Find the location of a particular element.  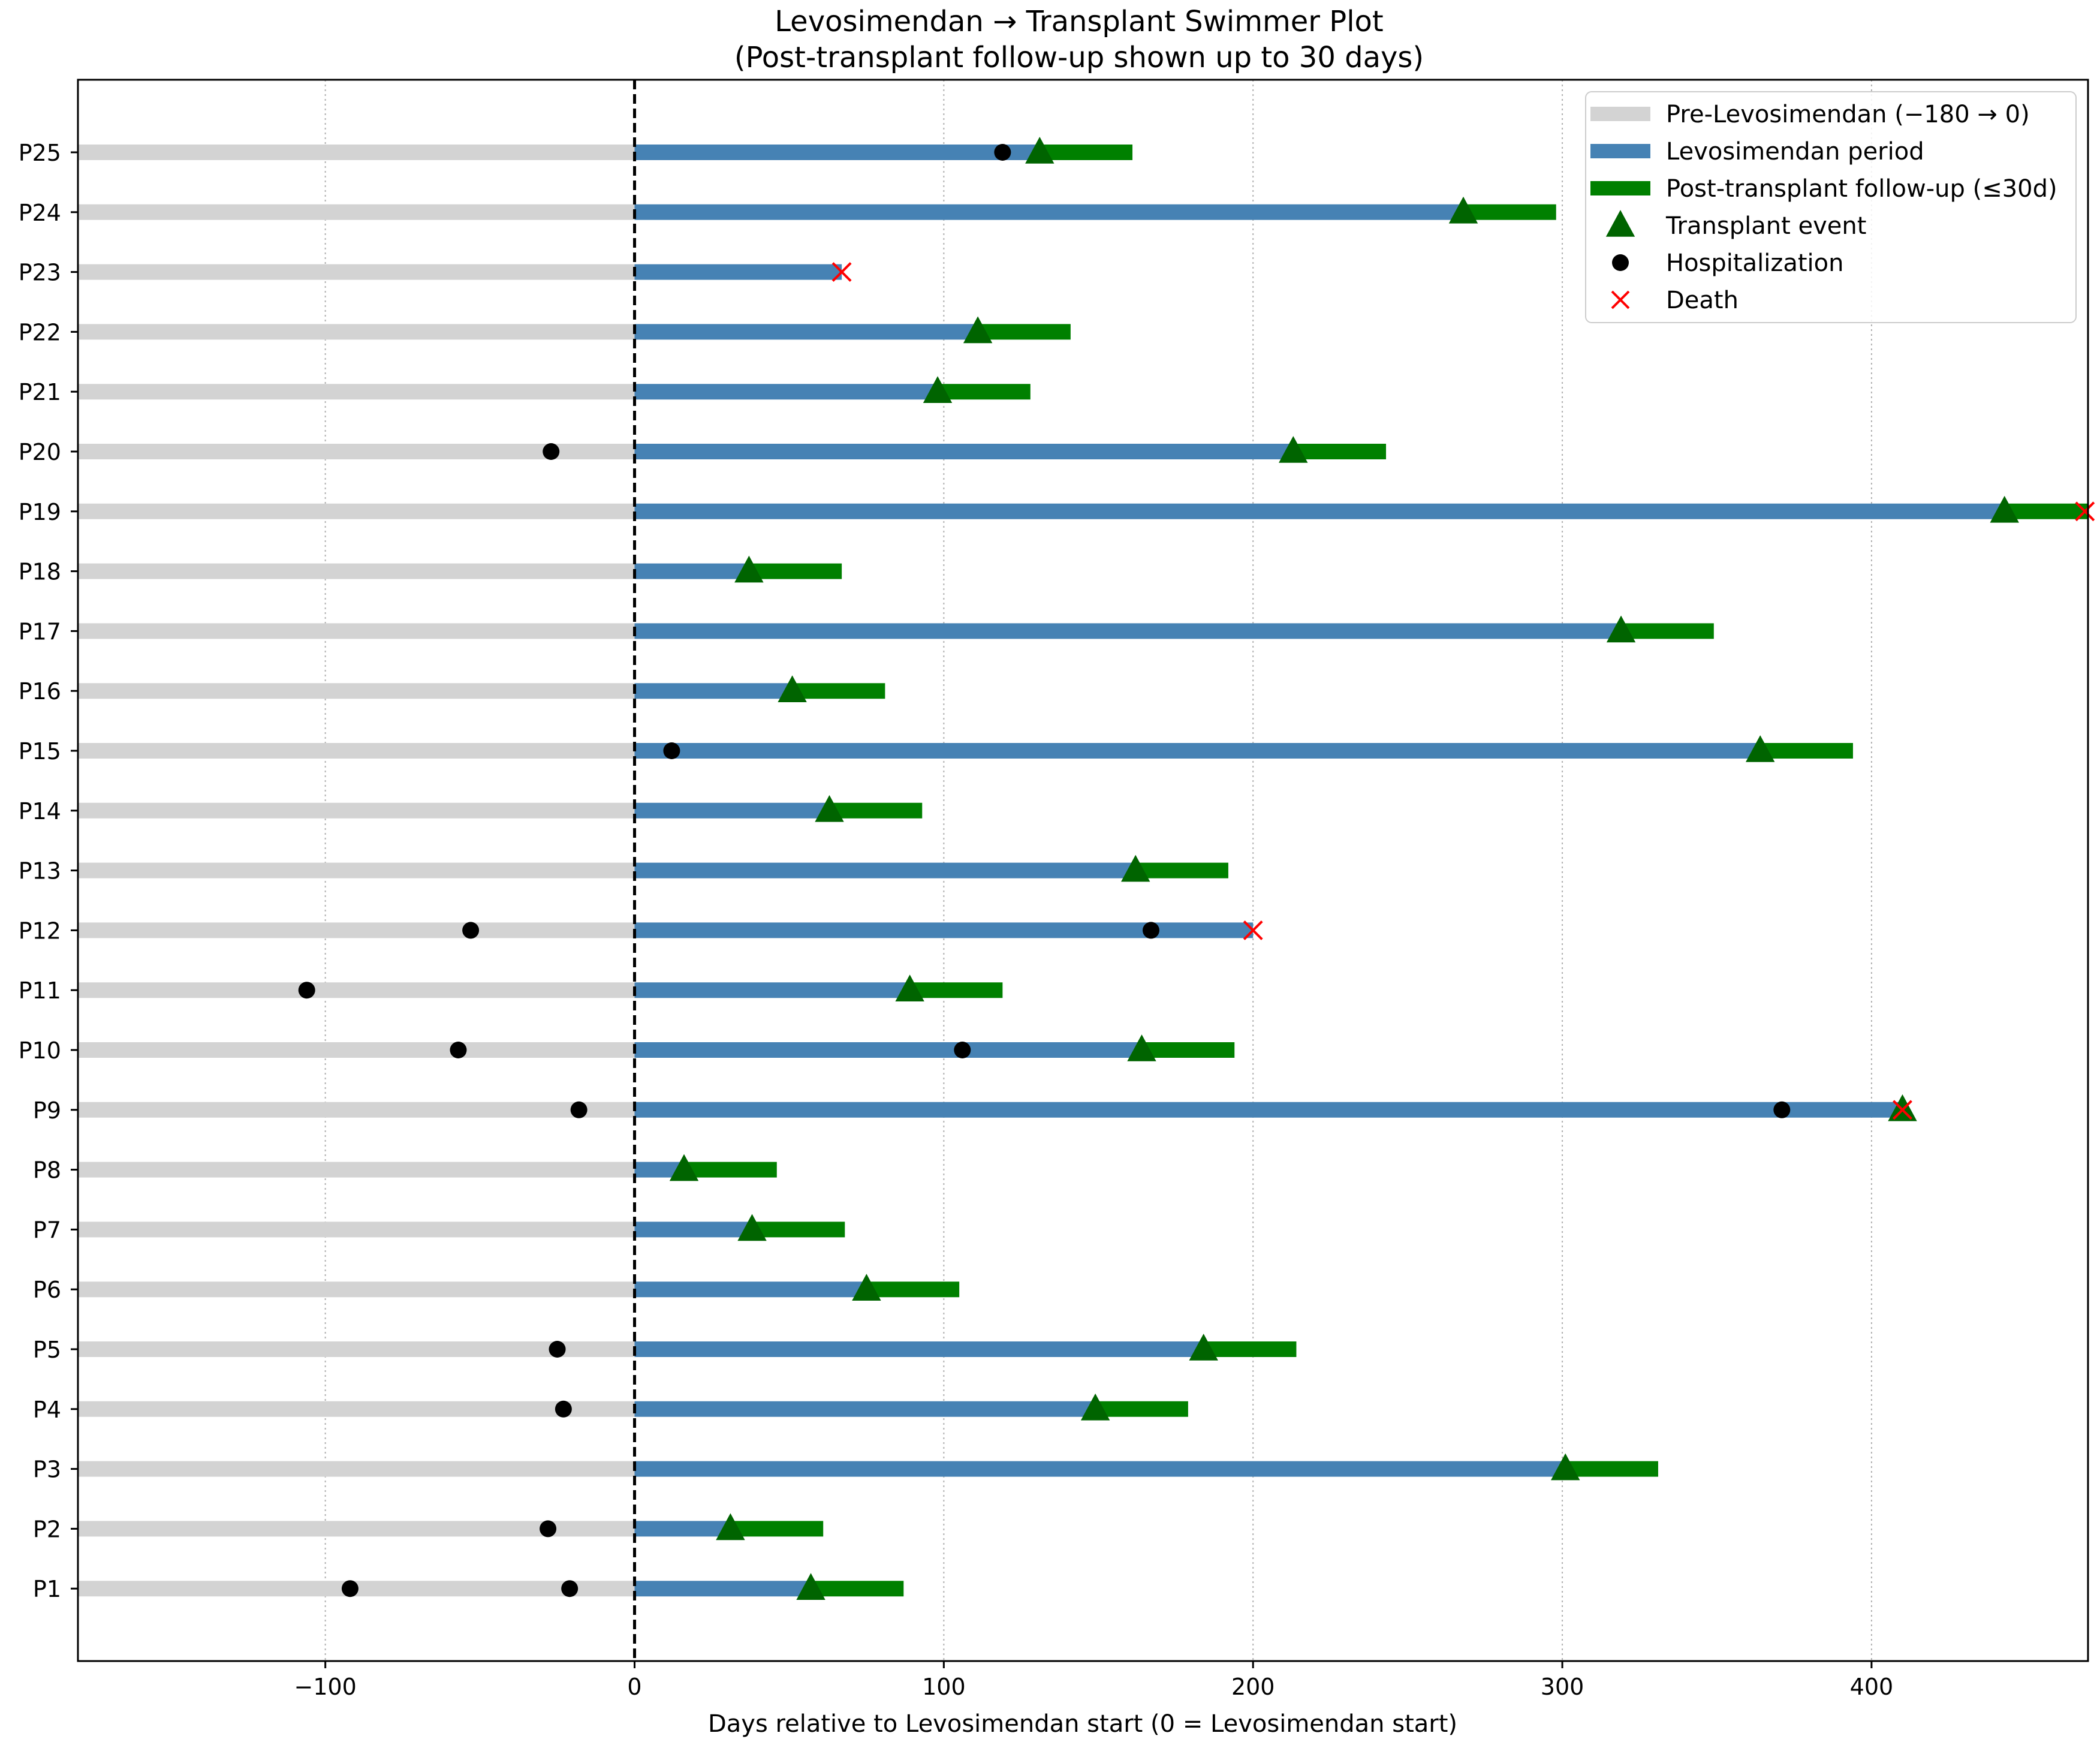

y-tick-label: P9 is located at coordinates (47, 1110).